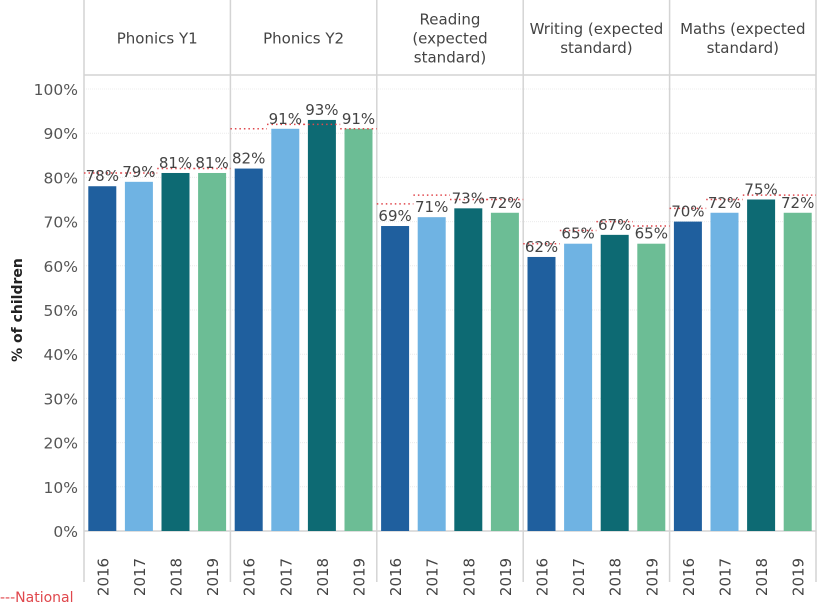 The height and width of the screenshot is (608, 818). I want to click on panel-header-label: Phonics Y2, so click(303, 39).